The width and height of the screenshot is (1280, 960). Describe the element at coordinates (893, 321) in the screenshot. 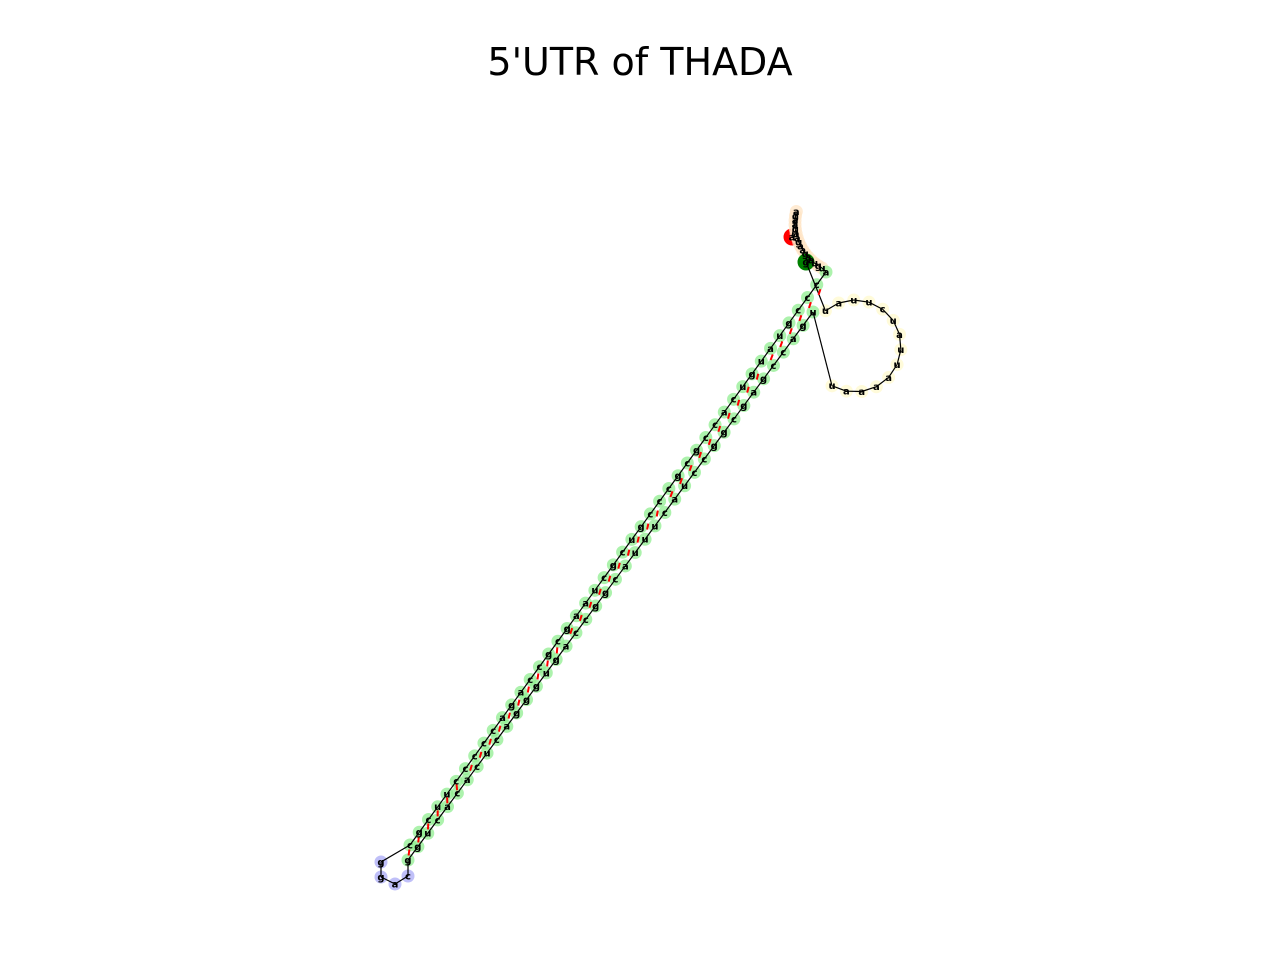

I see `interior-loop-nucleotide: u` at that location.